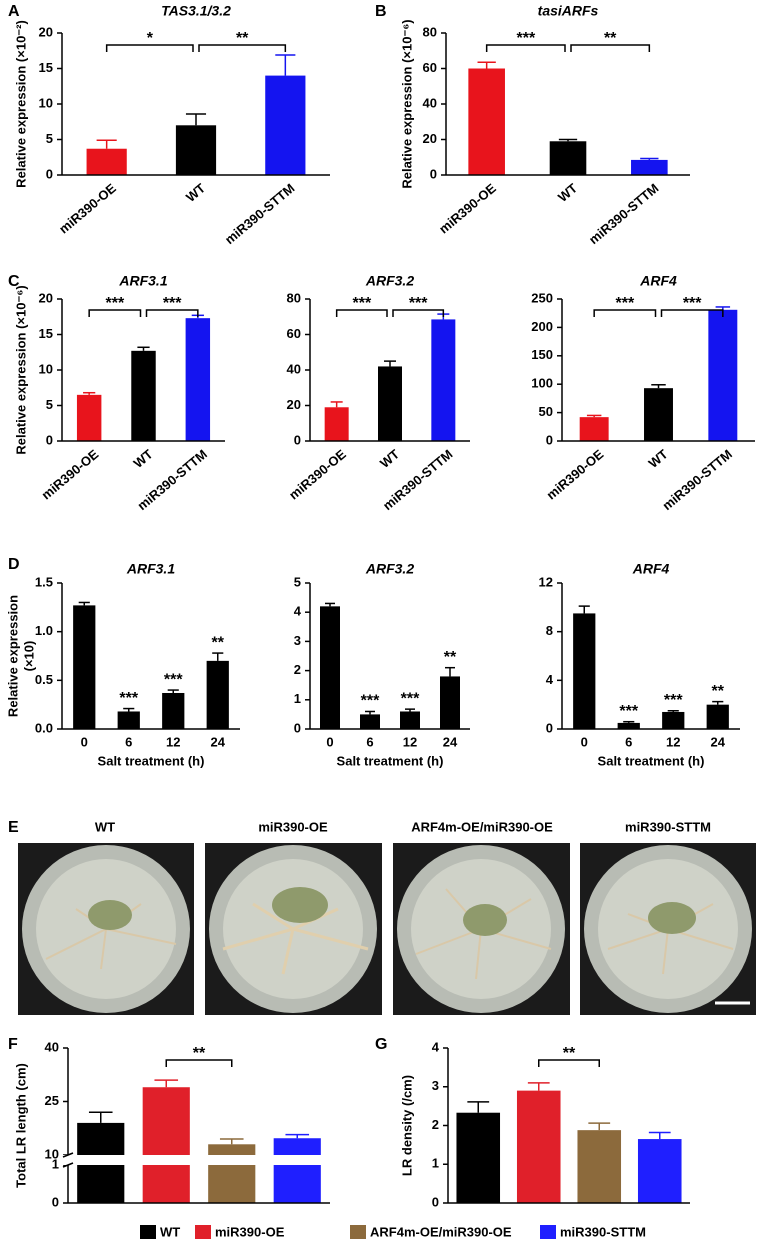  I want to click on panel-letter: B, so click(381, 11).